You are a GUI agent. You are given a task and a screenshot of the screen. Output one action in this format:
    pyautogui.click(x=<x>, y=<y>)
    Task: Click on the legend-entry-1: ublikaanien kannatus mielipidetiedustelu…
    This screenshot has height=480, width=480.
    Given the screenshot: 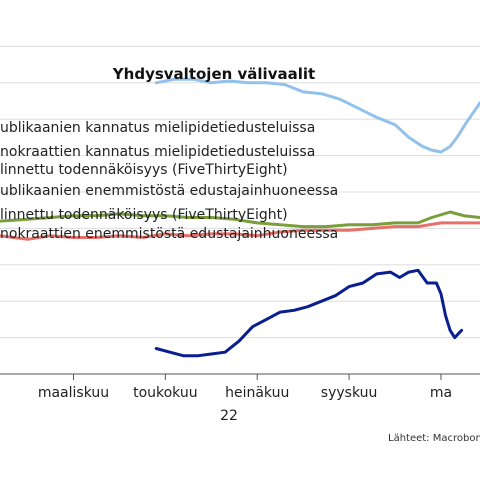 What is the action you would take?
    pyautogui.click(x=157, y=128)
    